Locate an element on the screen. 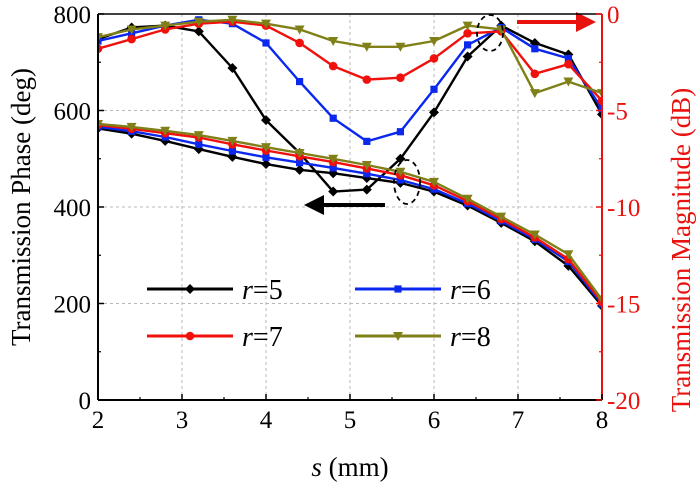 Image resolution: width=697 pixels, height=487 pixels. y-left-tick-label: 600 is located at coordinates (73, 112).